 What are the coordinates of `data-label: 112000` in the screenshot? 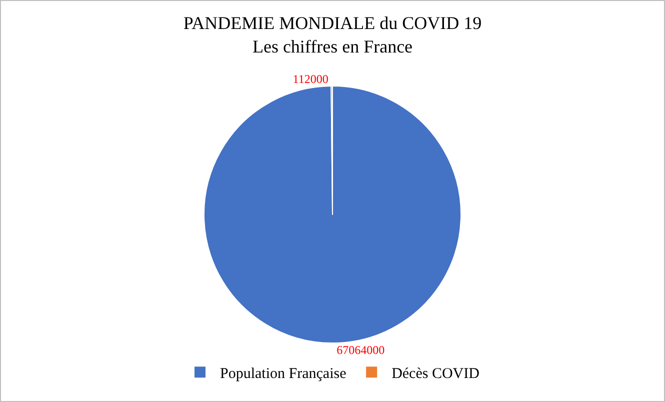 It's located at (310, 79).